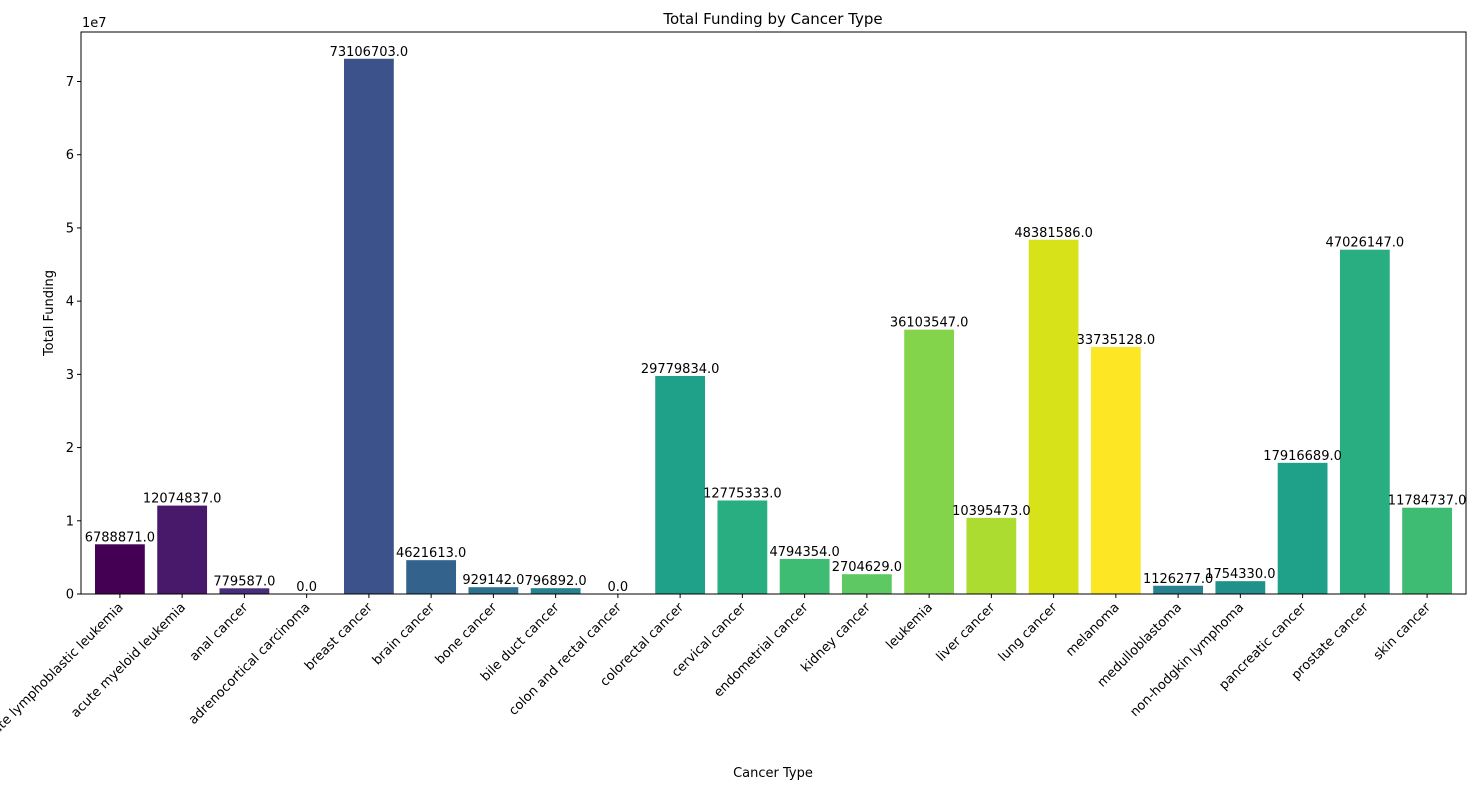 This screenshot has width=1476, height=790. What do you see at coordinates (369, 52) in the screenshot?
I see `bar-value-label: 73106703.0` at bounding box center [369, 52].